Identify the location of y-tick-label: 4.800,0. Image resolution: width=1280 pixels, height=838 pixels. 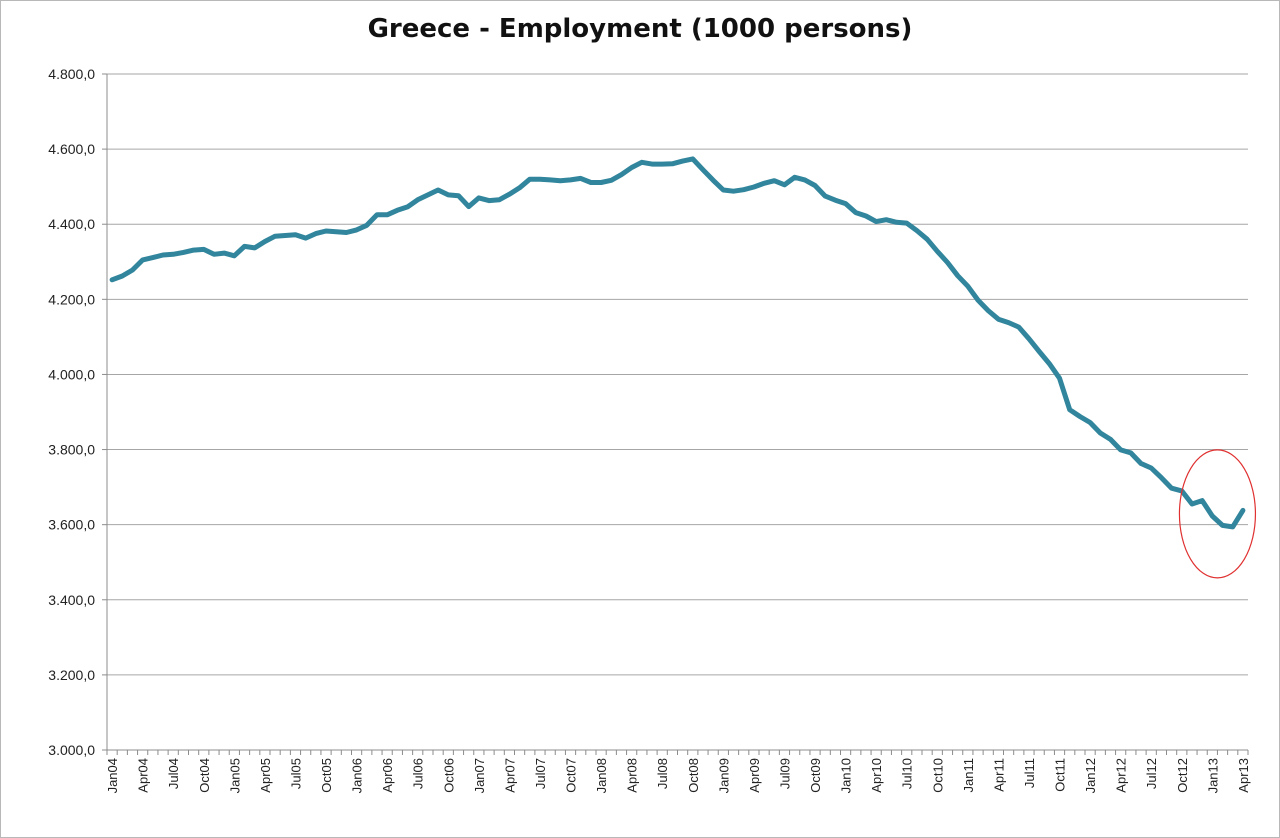
(71, 74).